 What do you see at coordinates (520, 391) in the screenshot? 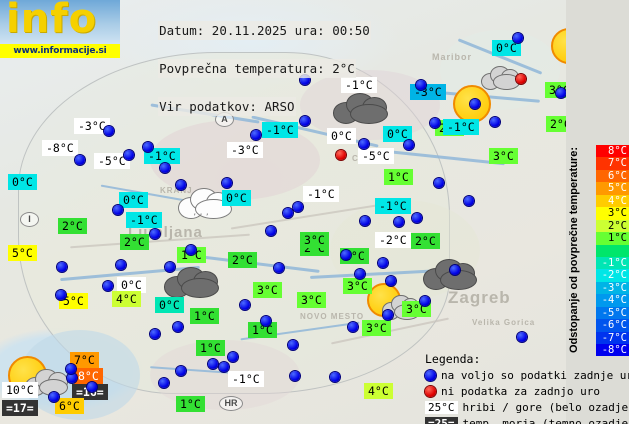
I see `legend-item-label: ni podatka za zadnjo uro` at bounding box center [520, 391].